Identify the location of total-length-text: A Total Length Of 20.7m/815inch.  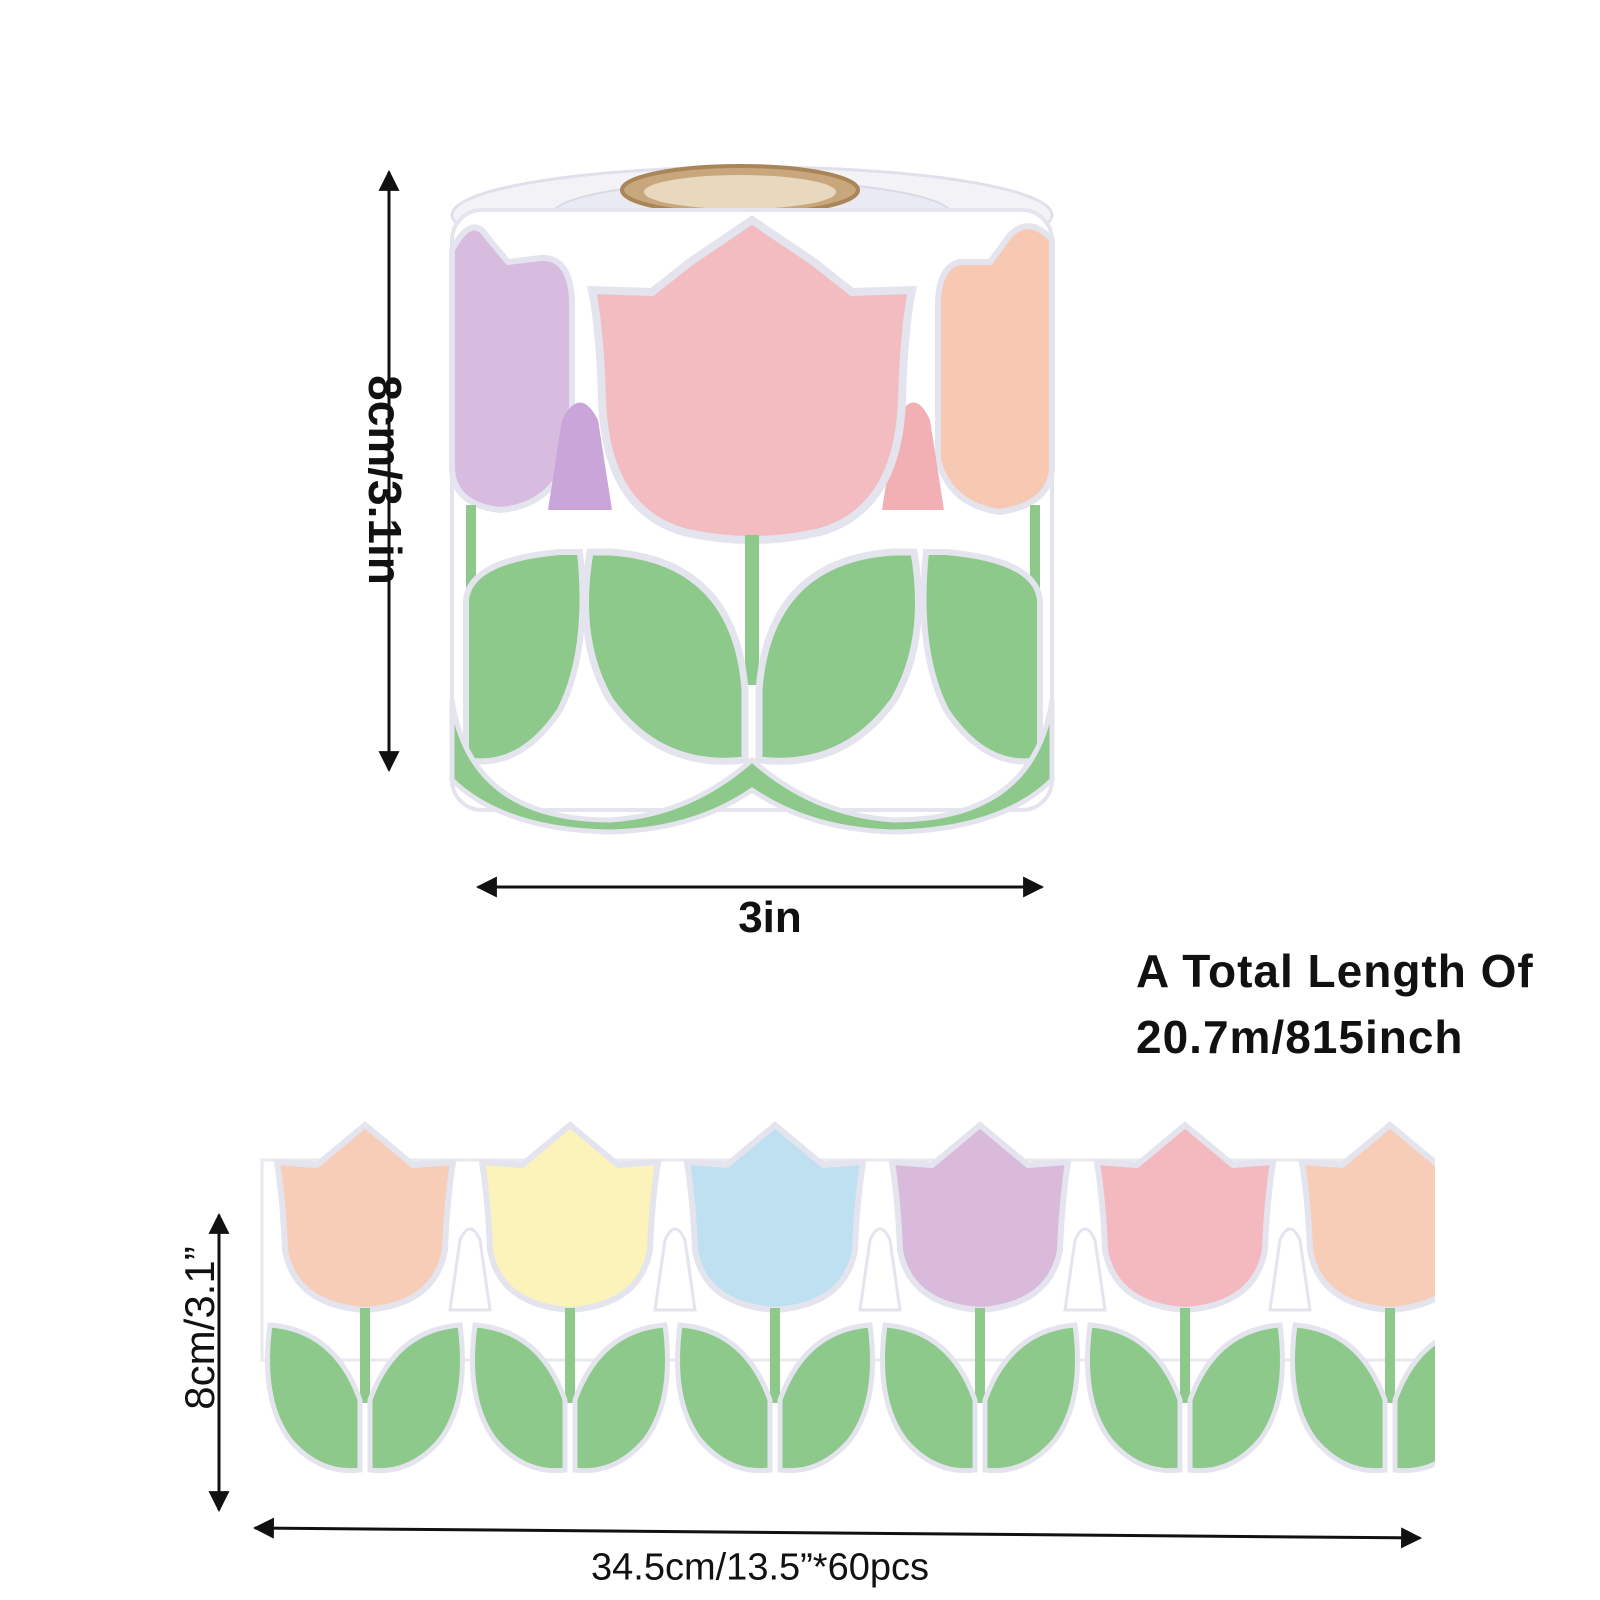
(1335, 1004).